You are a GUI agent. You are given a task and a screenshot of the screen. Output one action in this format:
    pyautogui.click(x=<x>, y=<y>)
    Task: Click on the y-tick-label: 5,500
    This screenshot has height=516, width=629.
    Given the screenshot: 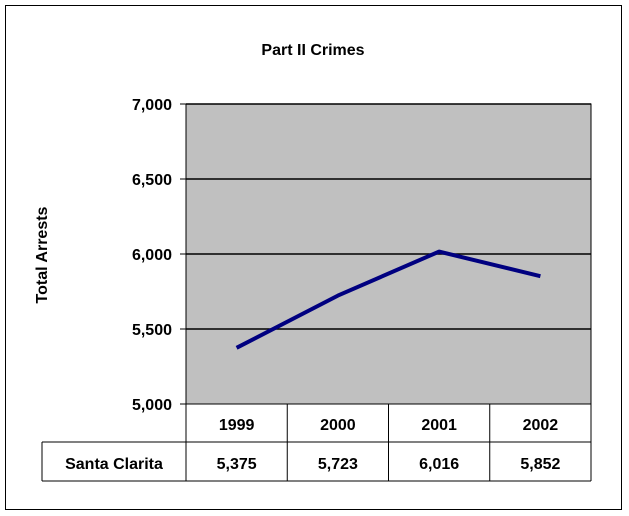 What is the action you would take?
    pyautogui.click(x=152, y=330)
    